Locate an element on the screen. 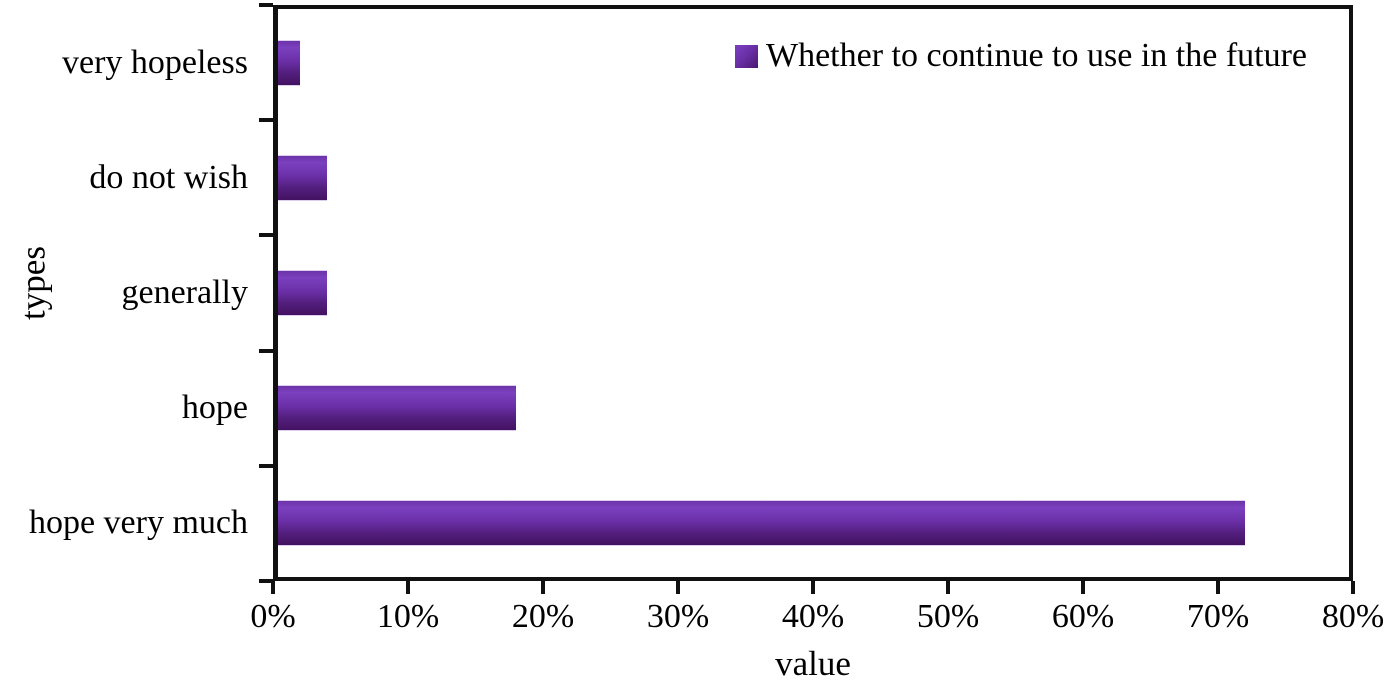  x-tick-label: 80% is located at coordinates (1353, 616).